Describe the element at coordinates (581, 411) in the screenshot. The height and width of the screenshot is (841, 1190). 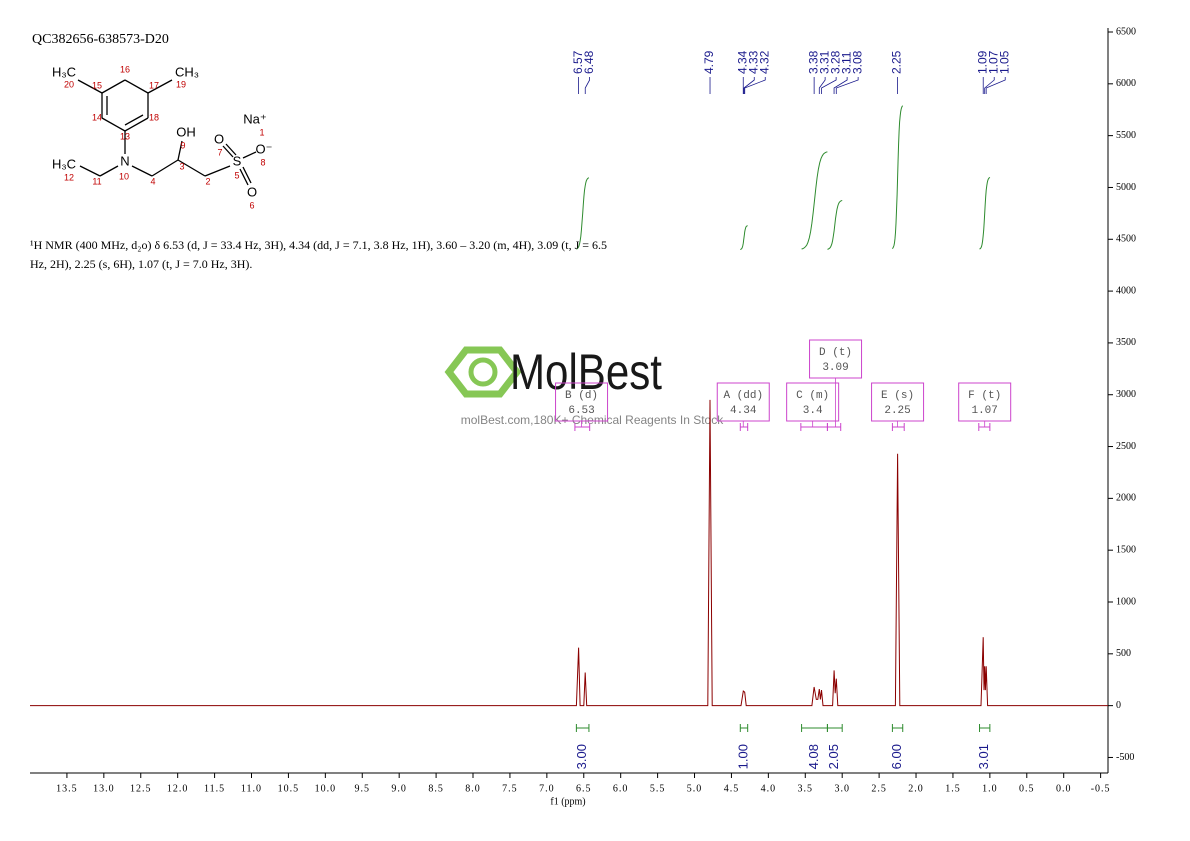
I see `multiplet-shift: 6.53` at that location.